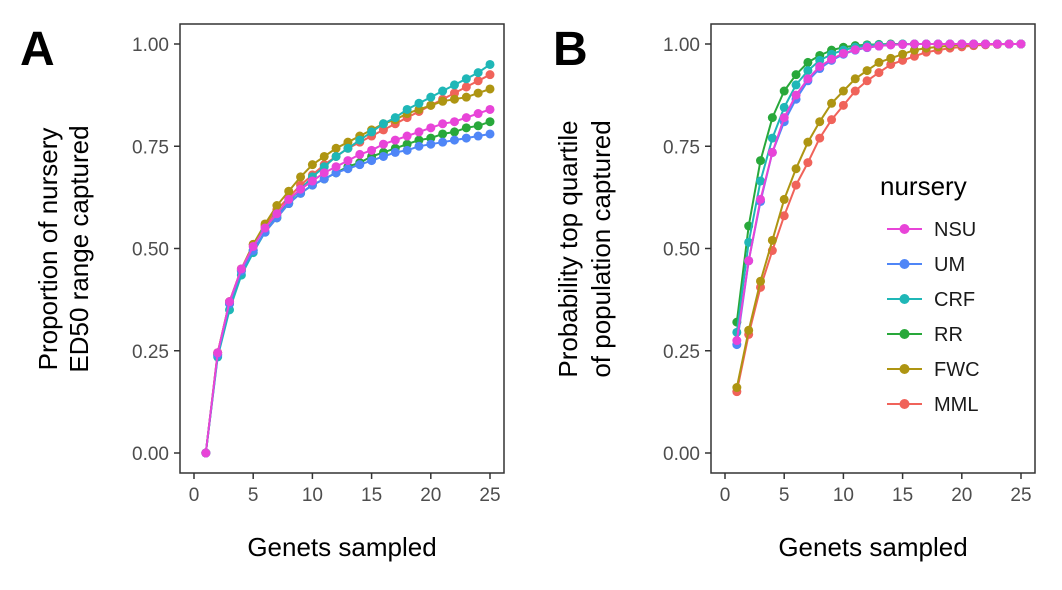 Image resolution: width=1062 pixels, height=590 pixels. What do you see at coordinates (681, 250) in the screenshot?
I see `panel-b-ytick-label: 0.50` at bounding box center [681, 250].